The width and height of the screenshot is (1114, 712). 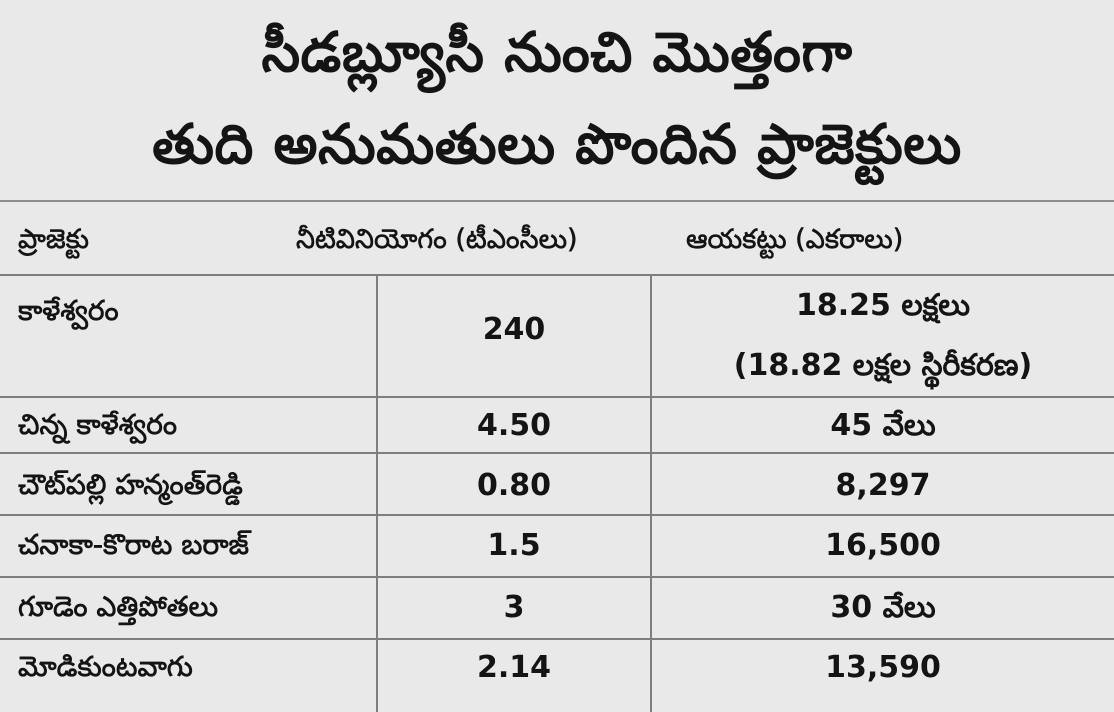 I want to click on water-usage-value: 2.14, so click(x=514, y=667).